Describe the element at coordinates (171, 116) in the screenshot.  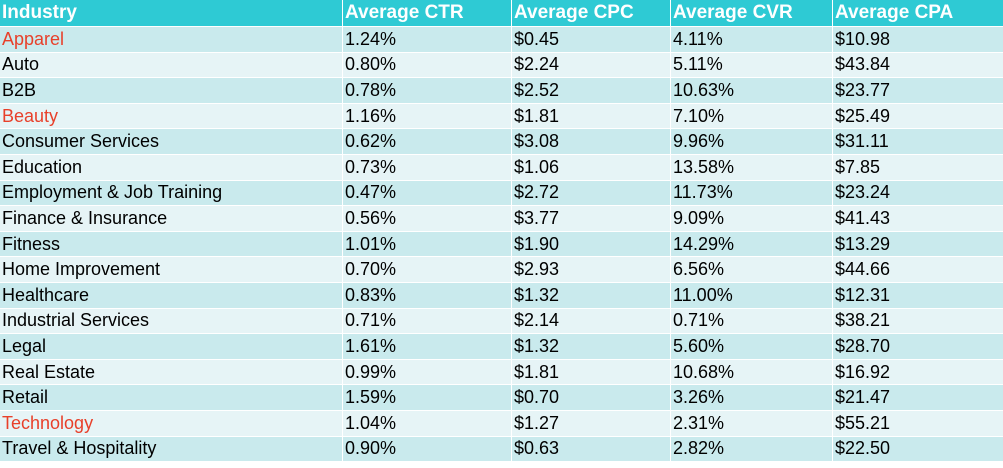
I see `industry-cell: Beauty` at that location.